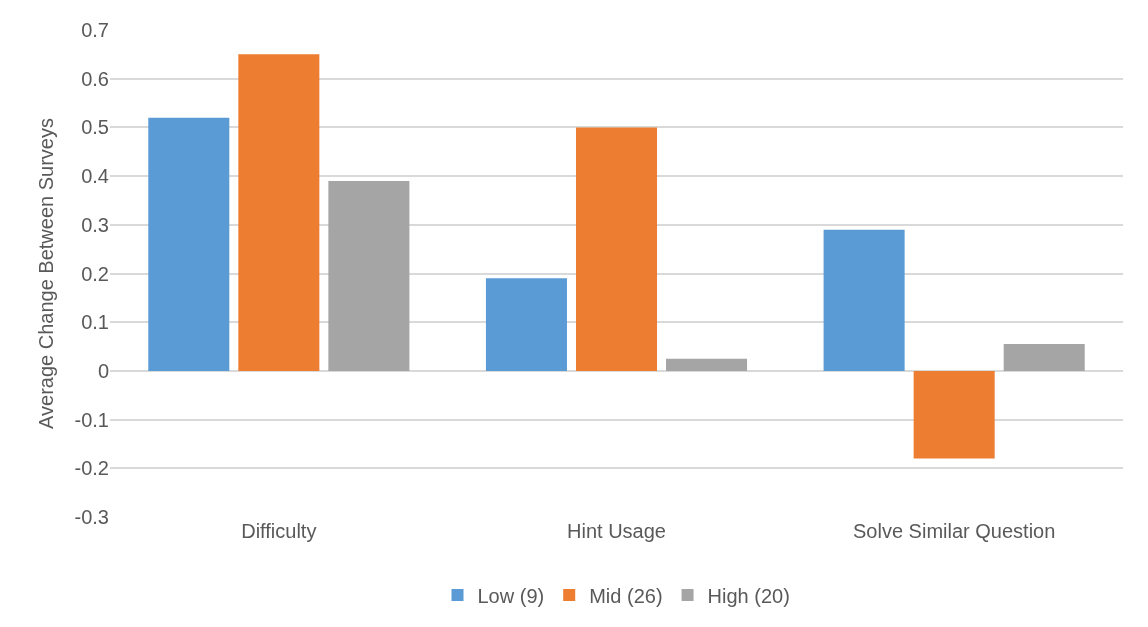  What do you see at coordinates (748, 595) in the screenshot?
I see `legend-label: High (20)` at bounding box center [748, 595].